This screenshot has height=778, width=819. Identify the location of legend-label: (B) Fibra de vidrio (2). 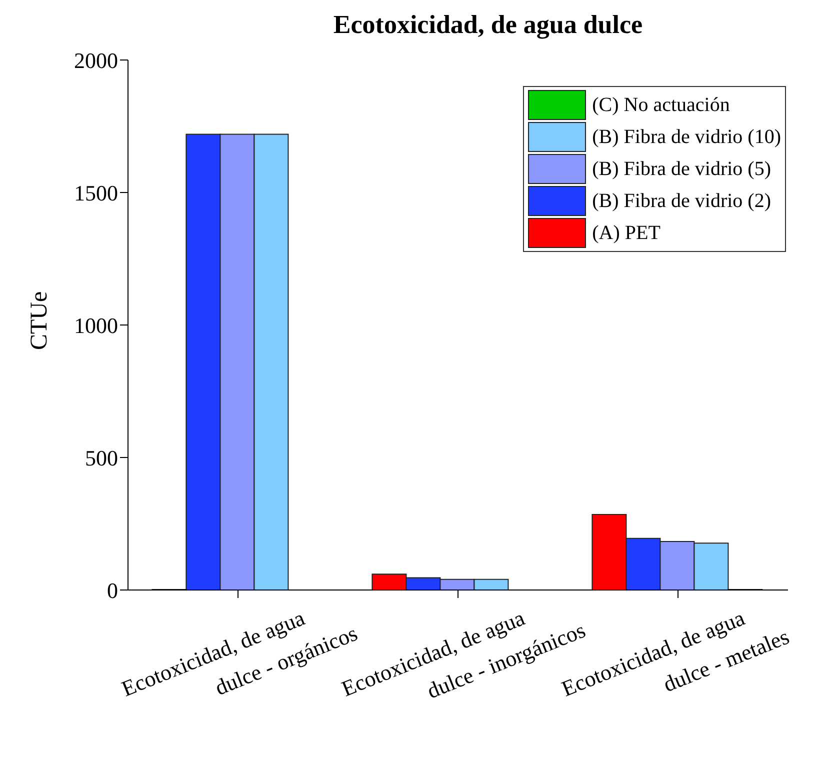
(681, 201).